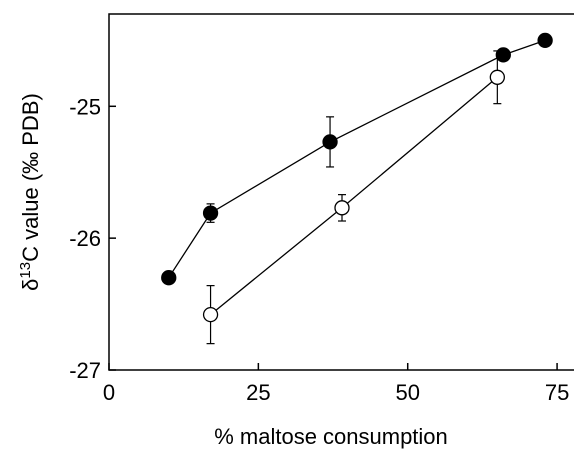 This screenshot has height=450, width=574. What do you see at coordinates (85, 370) in the screenshot?
I see `y-tick-label: -27` at bounding box center [85, 370].